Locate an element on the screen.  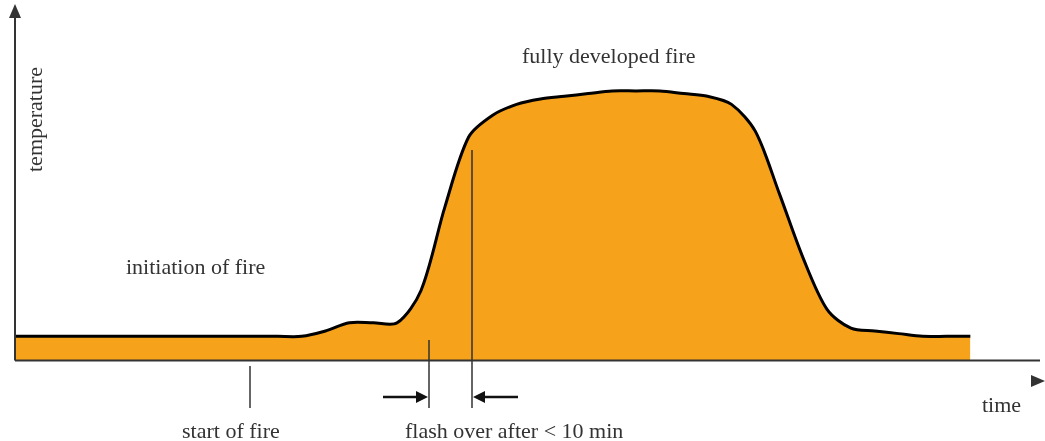
annotation: initiation of fire is located at coordinates (196, 266).